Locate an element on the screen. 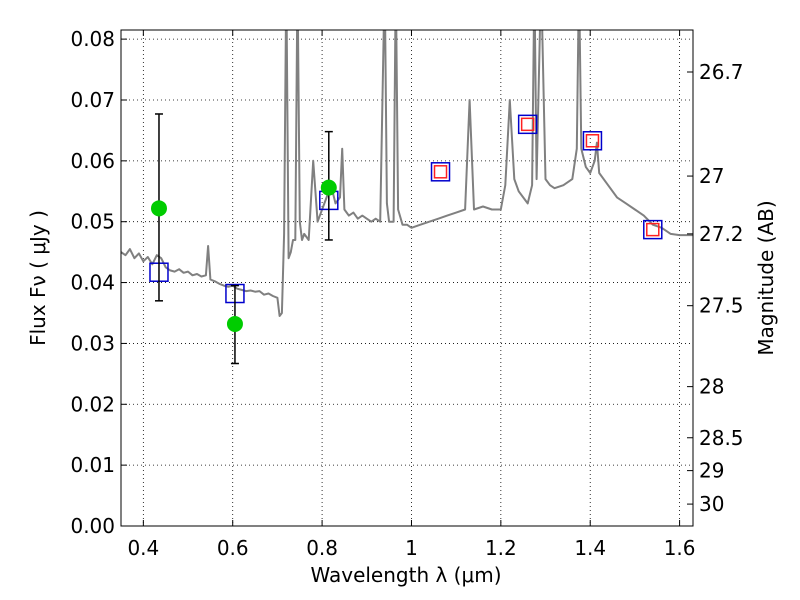  y-tick-label: 0.03 is located at coordinates (92, 343).